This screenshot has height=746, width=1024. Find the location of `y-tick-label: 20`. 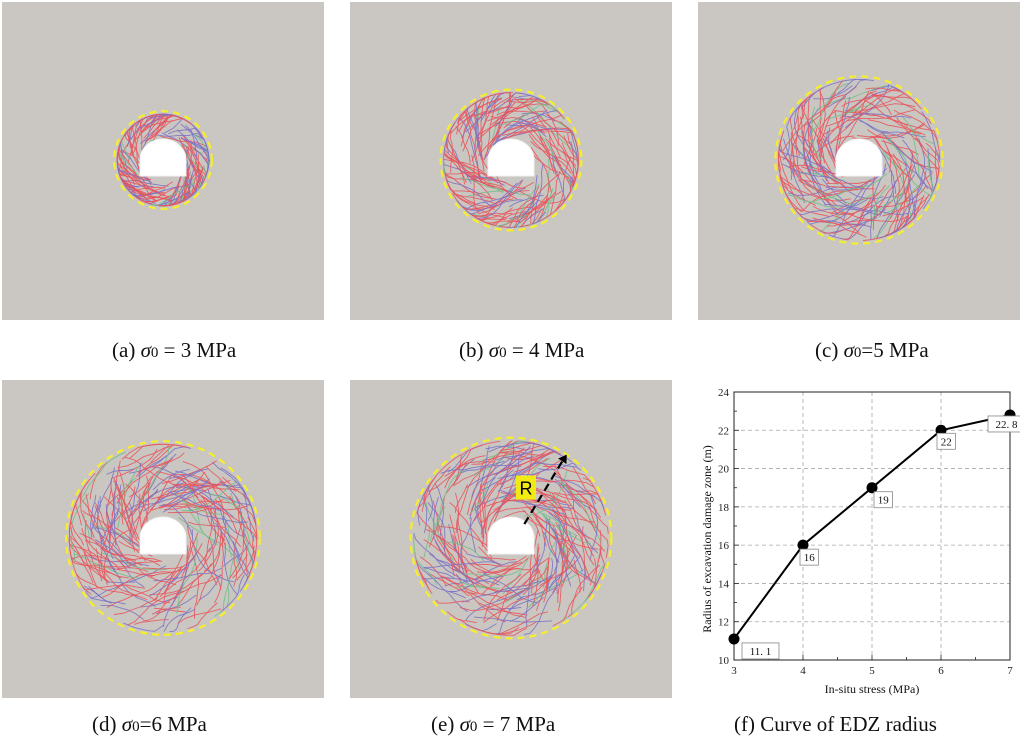

y-tick-label: 20 is located at coordinates (724, 470).